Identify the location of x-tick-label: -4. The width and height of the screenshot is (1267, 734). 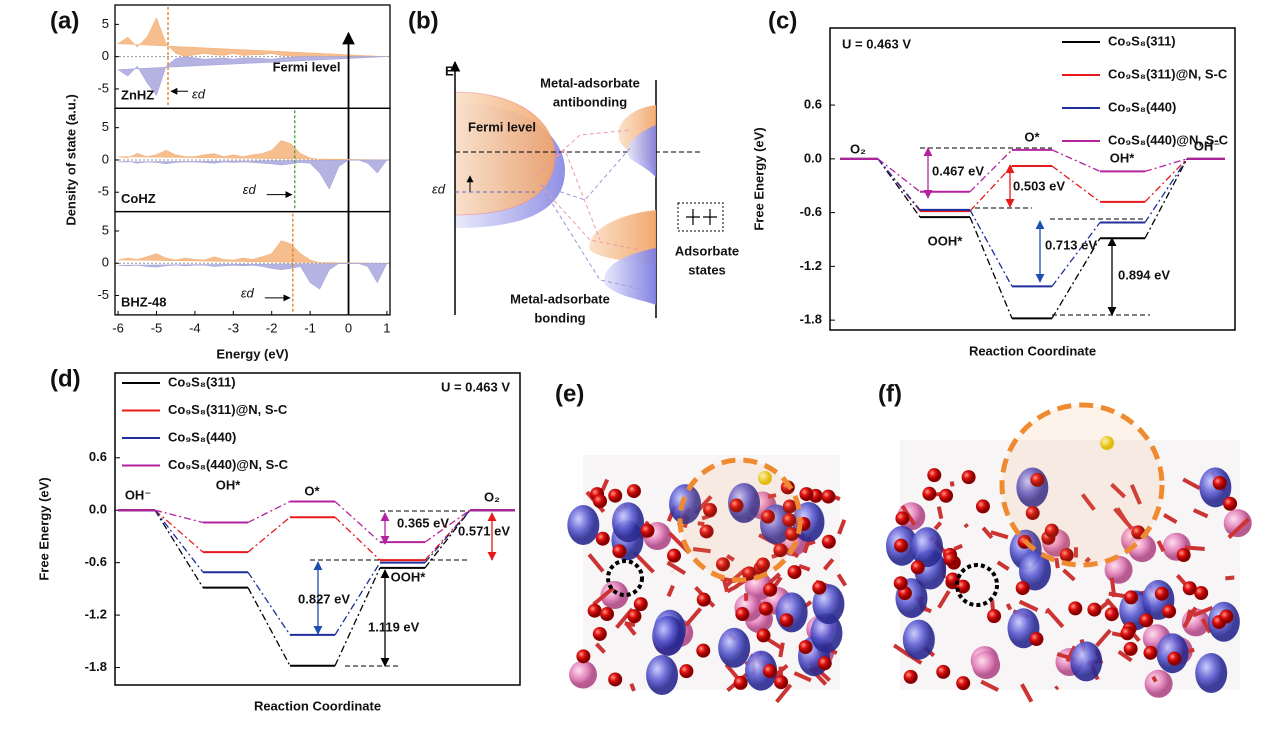
(195, 327).